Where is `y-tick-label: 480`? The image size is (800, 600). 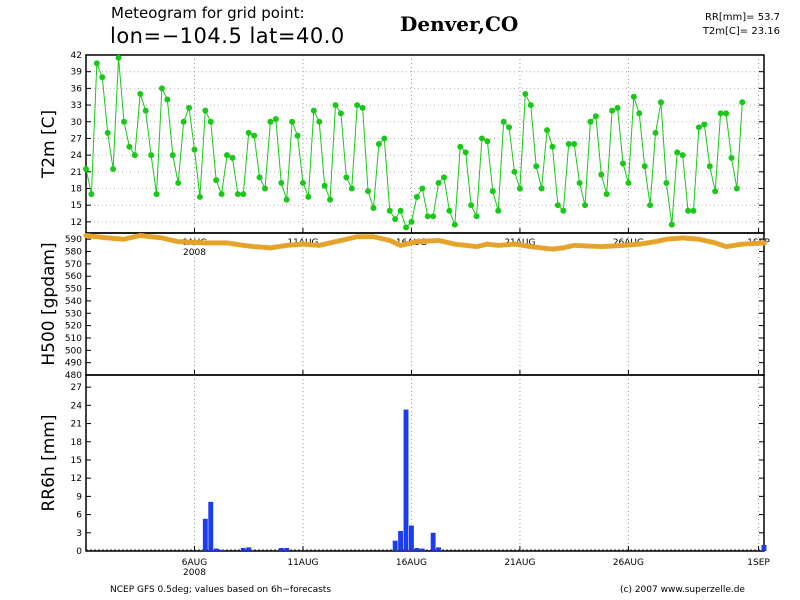
y-tick-label: 480 is located at coordinates (73, 376).